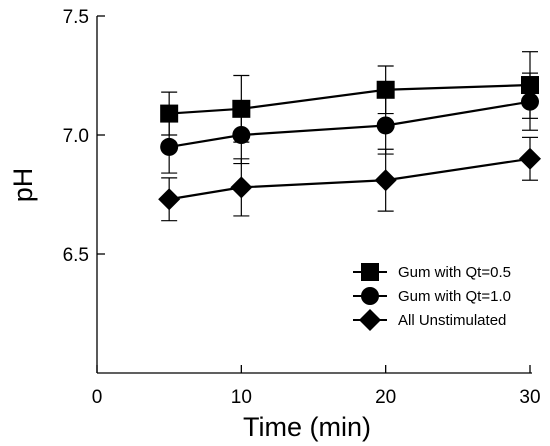  What do you see at coordinates (241, 397) in the screenshot?
I see `x-tick-label-10: 10` at bounding box center [241, 397].